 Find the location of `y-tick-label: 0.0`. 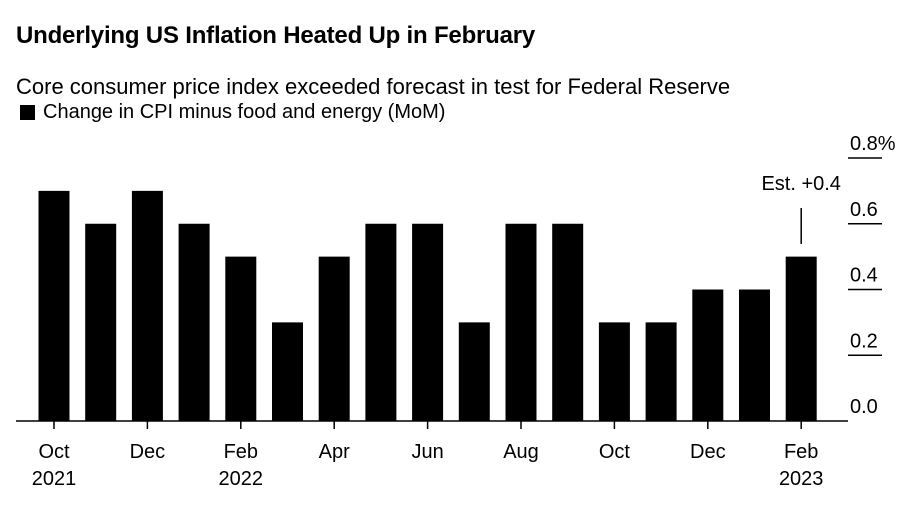

y-tick-label: 0.0 is located at coordinates (864, 407).